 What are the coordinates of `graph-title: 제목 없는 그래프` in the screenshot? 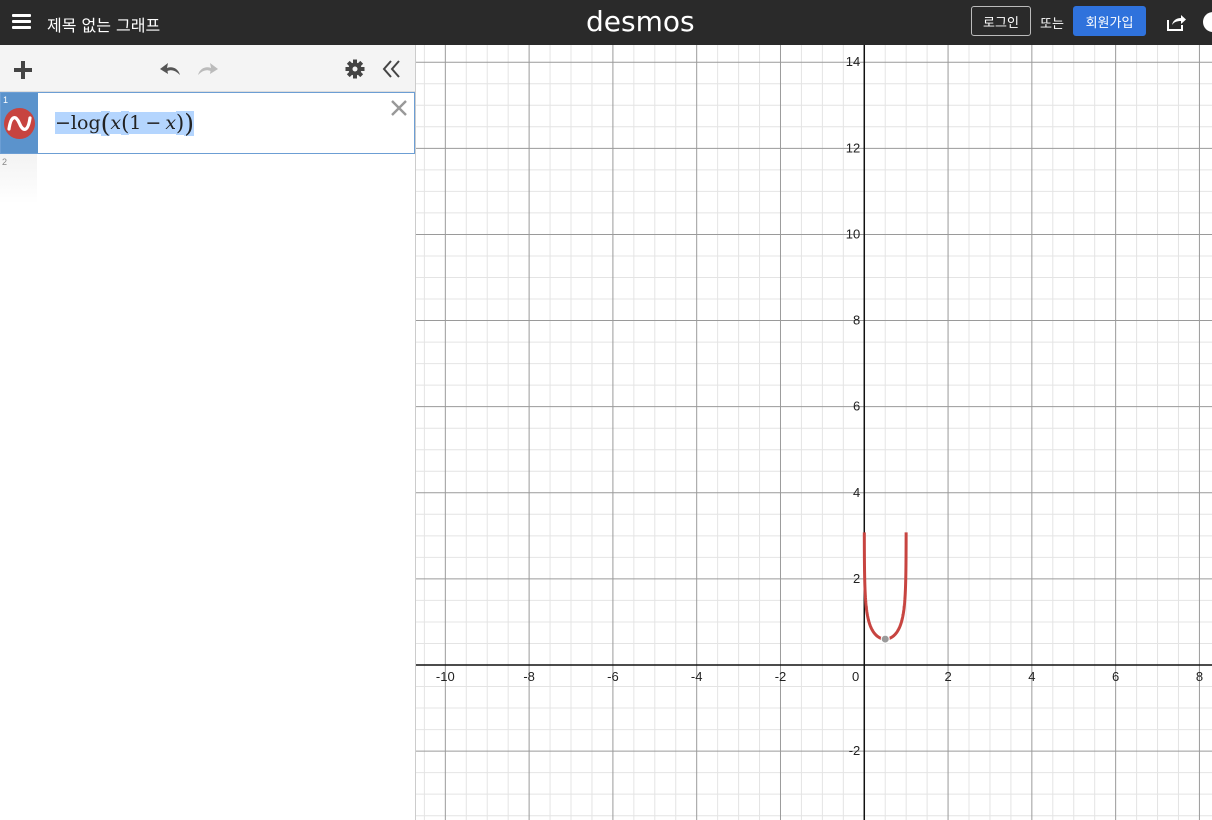 It's located at (104, 25).